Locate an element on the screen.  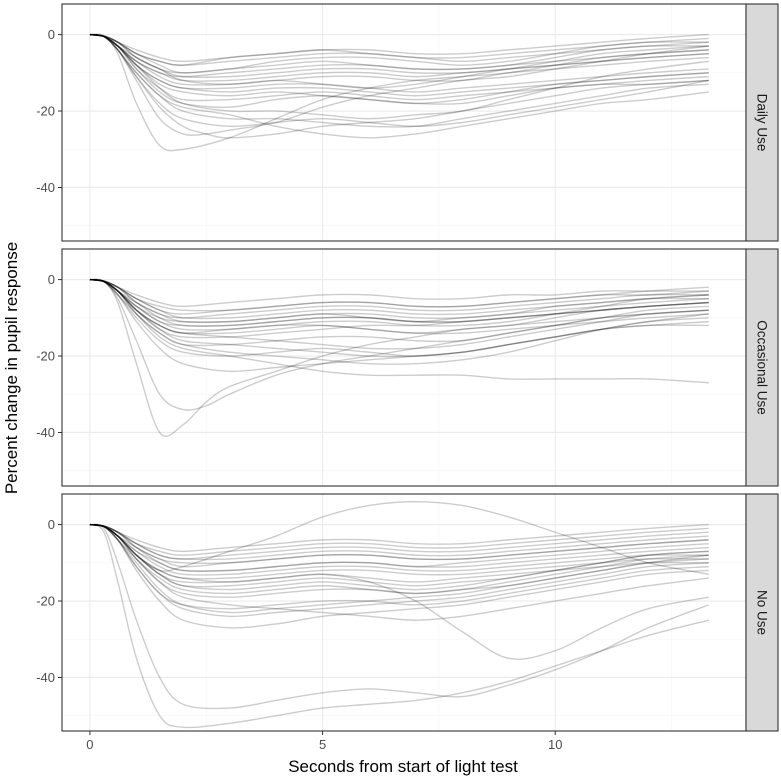
x-tick-label: 0 is located at coordinates (89, 744).